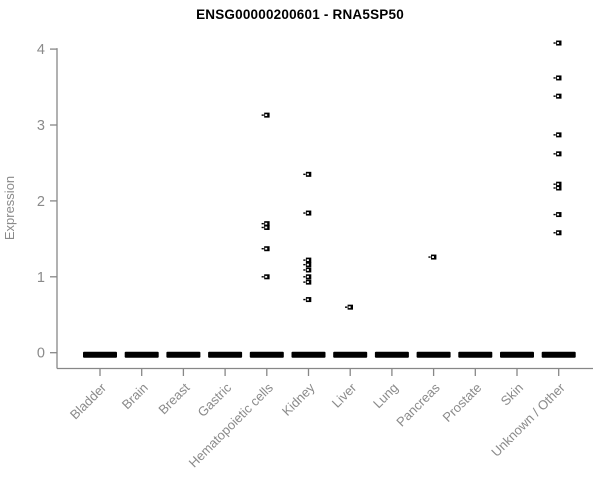  I want to click on category-series-bladder, so click(100, 354).